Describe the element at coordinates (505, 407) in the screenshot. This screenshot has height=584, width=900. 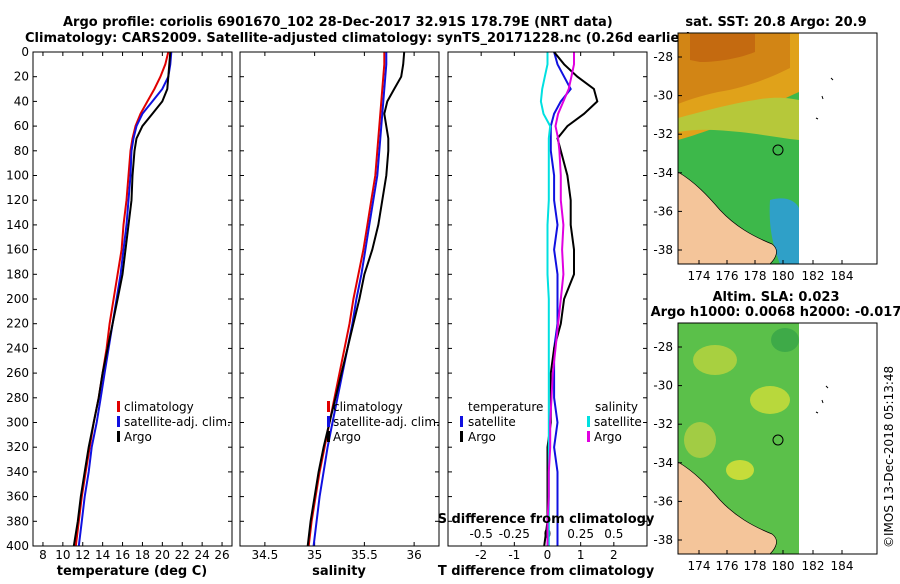
I see `legend-temperature-heading: temperature` at that location.